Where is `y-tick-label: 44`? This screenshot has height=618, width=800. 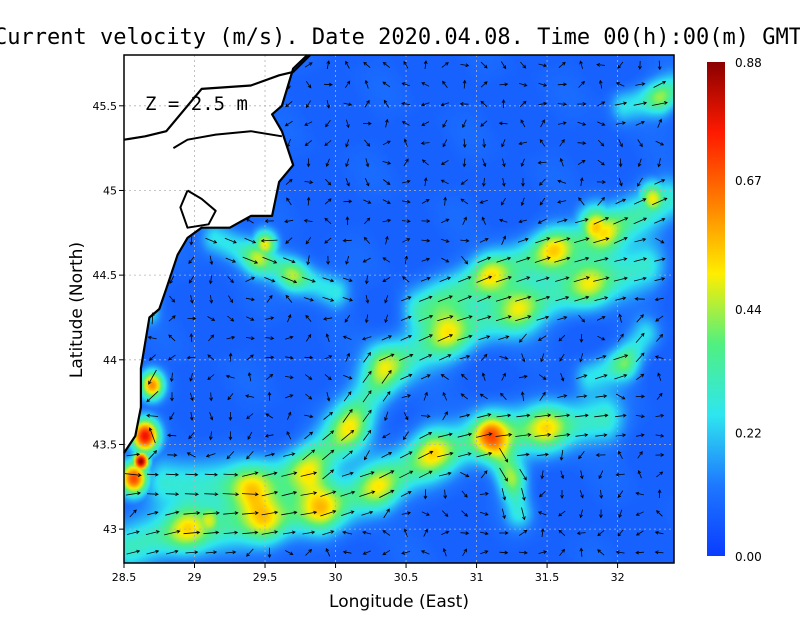
y-tick-label: 44 is located at coordinates (110, 360).